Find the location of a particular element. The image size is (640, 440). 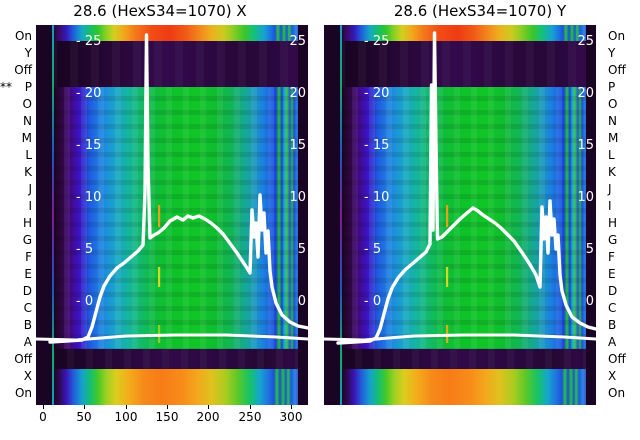

ytick-left-out-3: 10 is located at coordinates (297, 197).